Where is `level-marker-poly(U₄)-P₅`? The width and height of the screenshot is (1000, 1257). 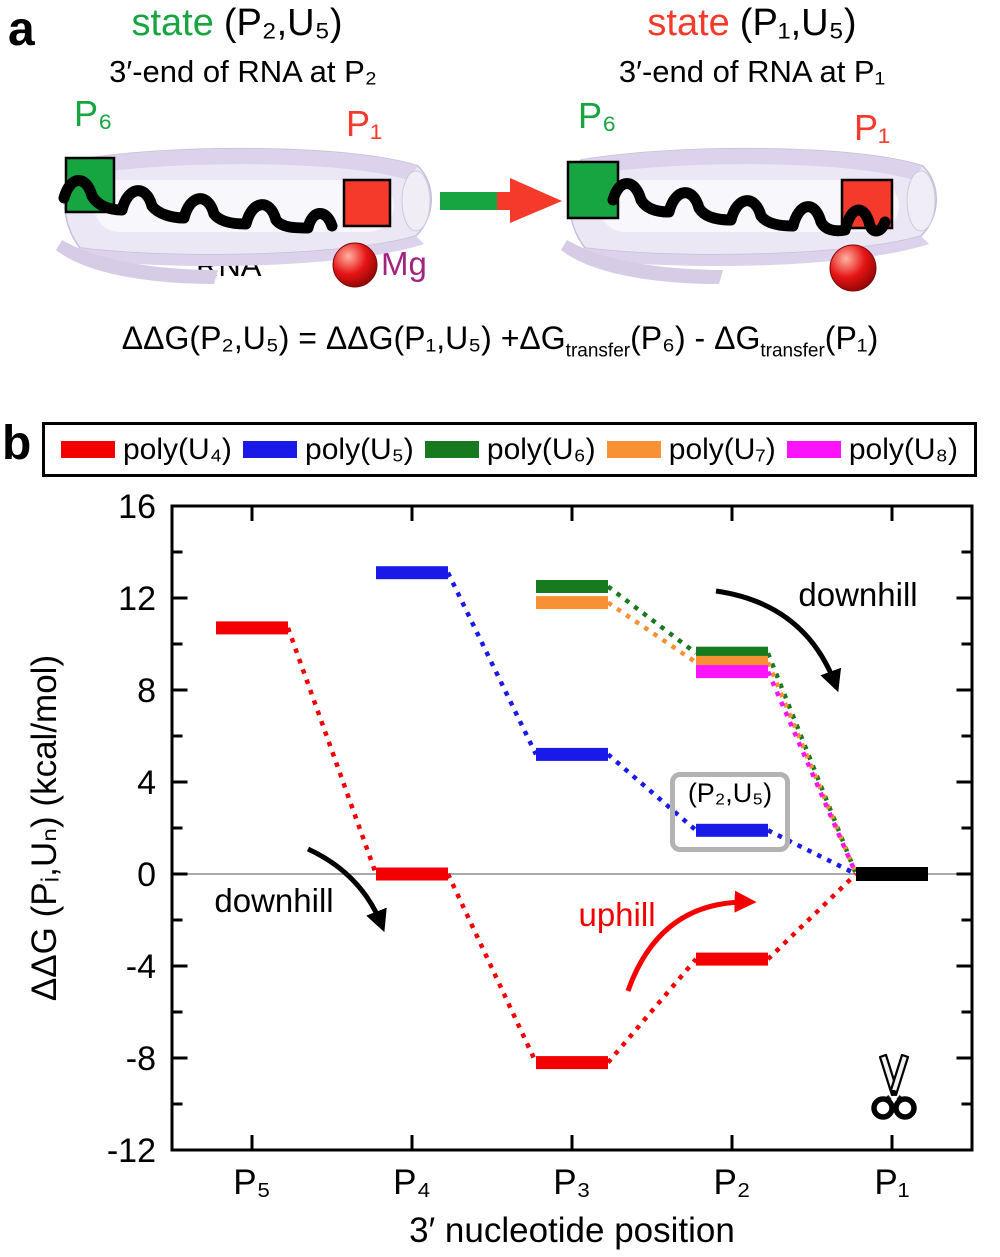
level-marker-poly(U₄)-P₅ is located at coordinates (252, 628).